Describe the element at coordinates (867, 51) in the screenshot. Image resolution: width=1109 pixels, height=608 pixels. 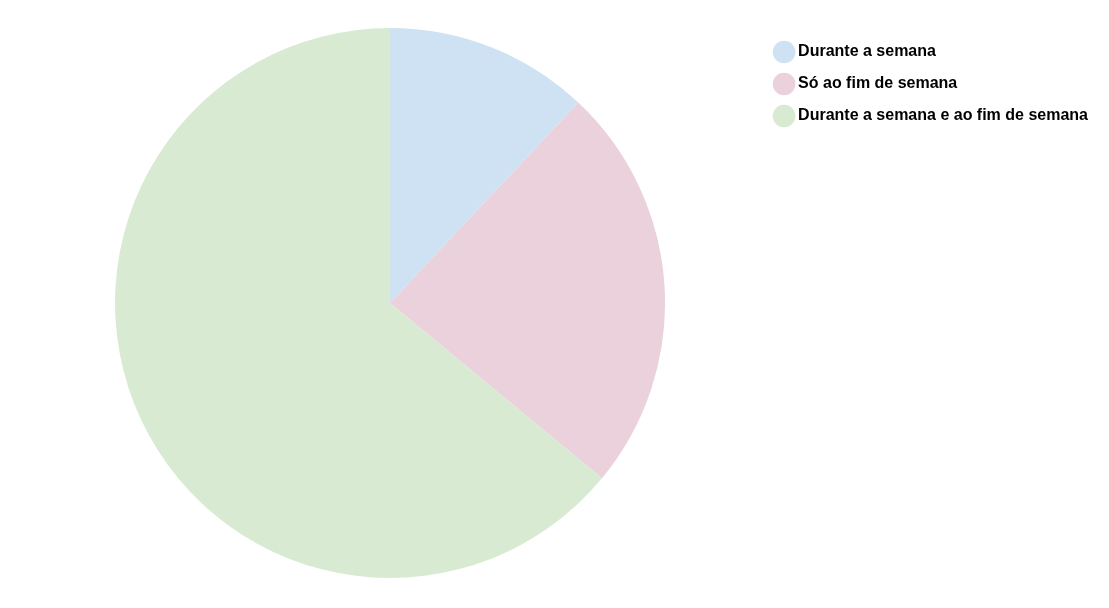
I see `legend-label: Durante a semana` at that location.